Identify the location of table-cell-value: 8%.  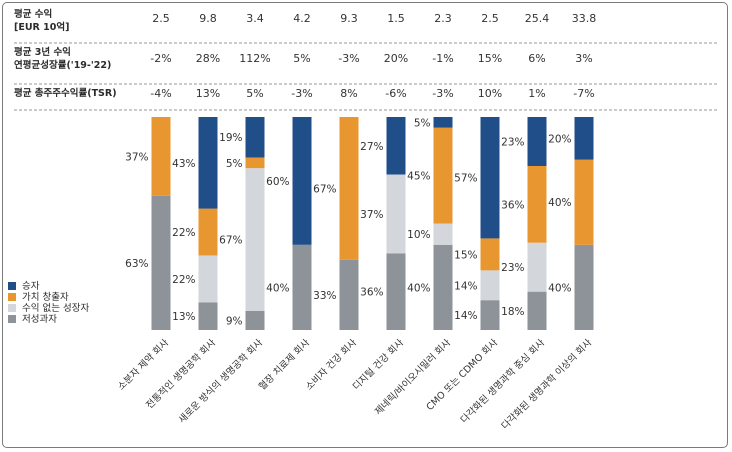
(348, 93).